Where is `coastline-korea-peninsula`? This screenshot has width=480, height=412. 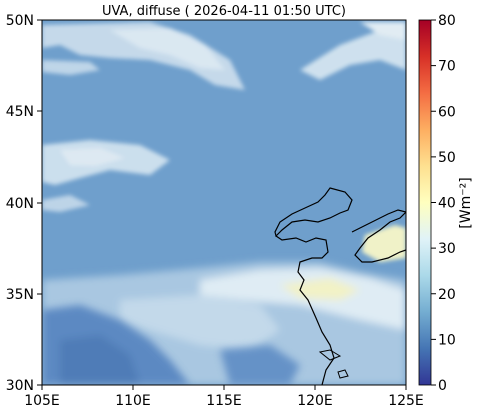
coastline-korea-peninsula is located at coordinates (378, 236).